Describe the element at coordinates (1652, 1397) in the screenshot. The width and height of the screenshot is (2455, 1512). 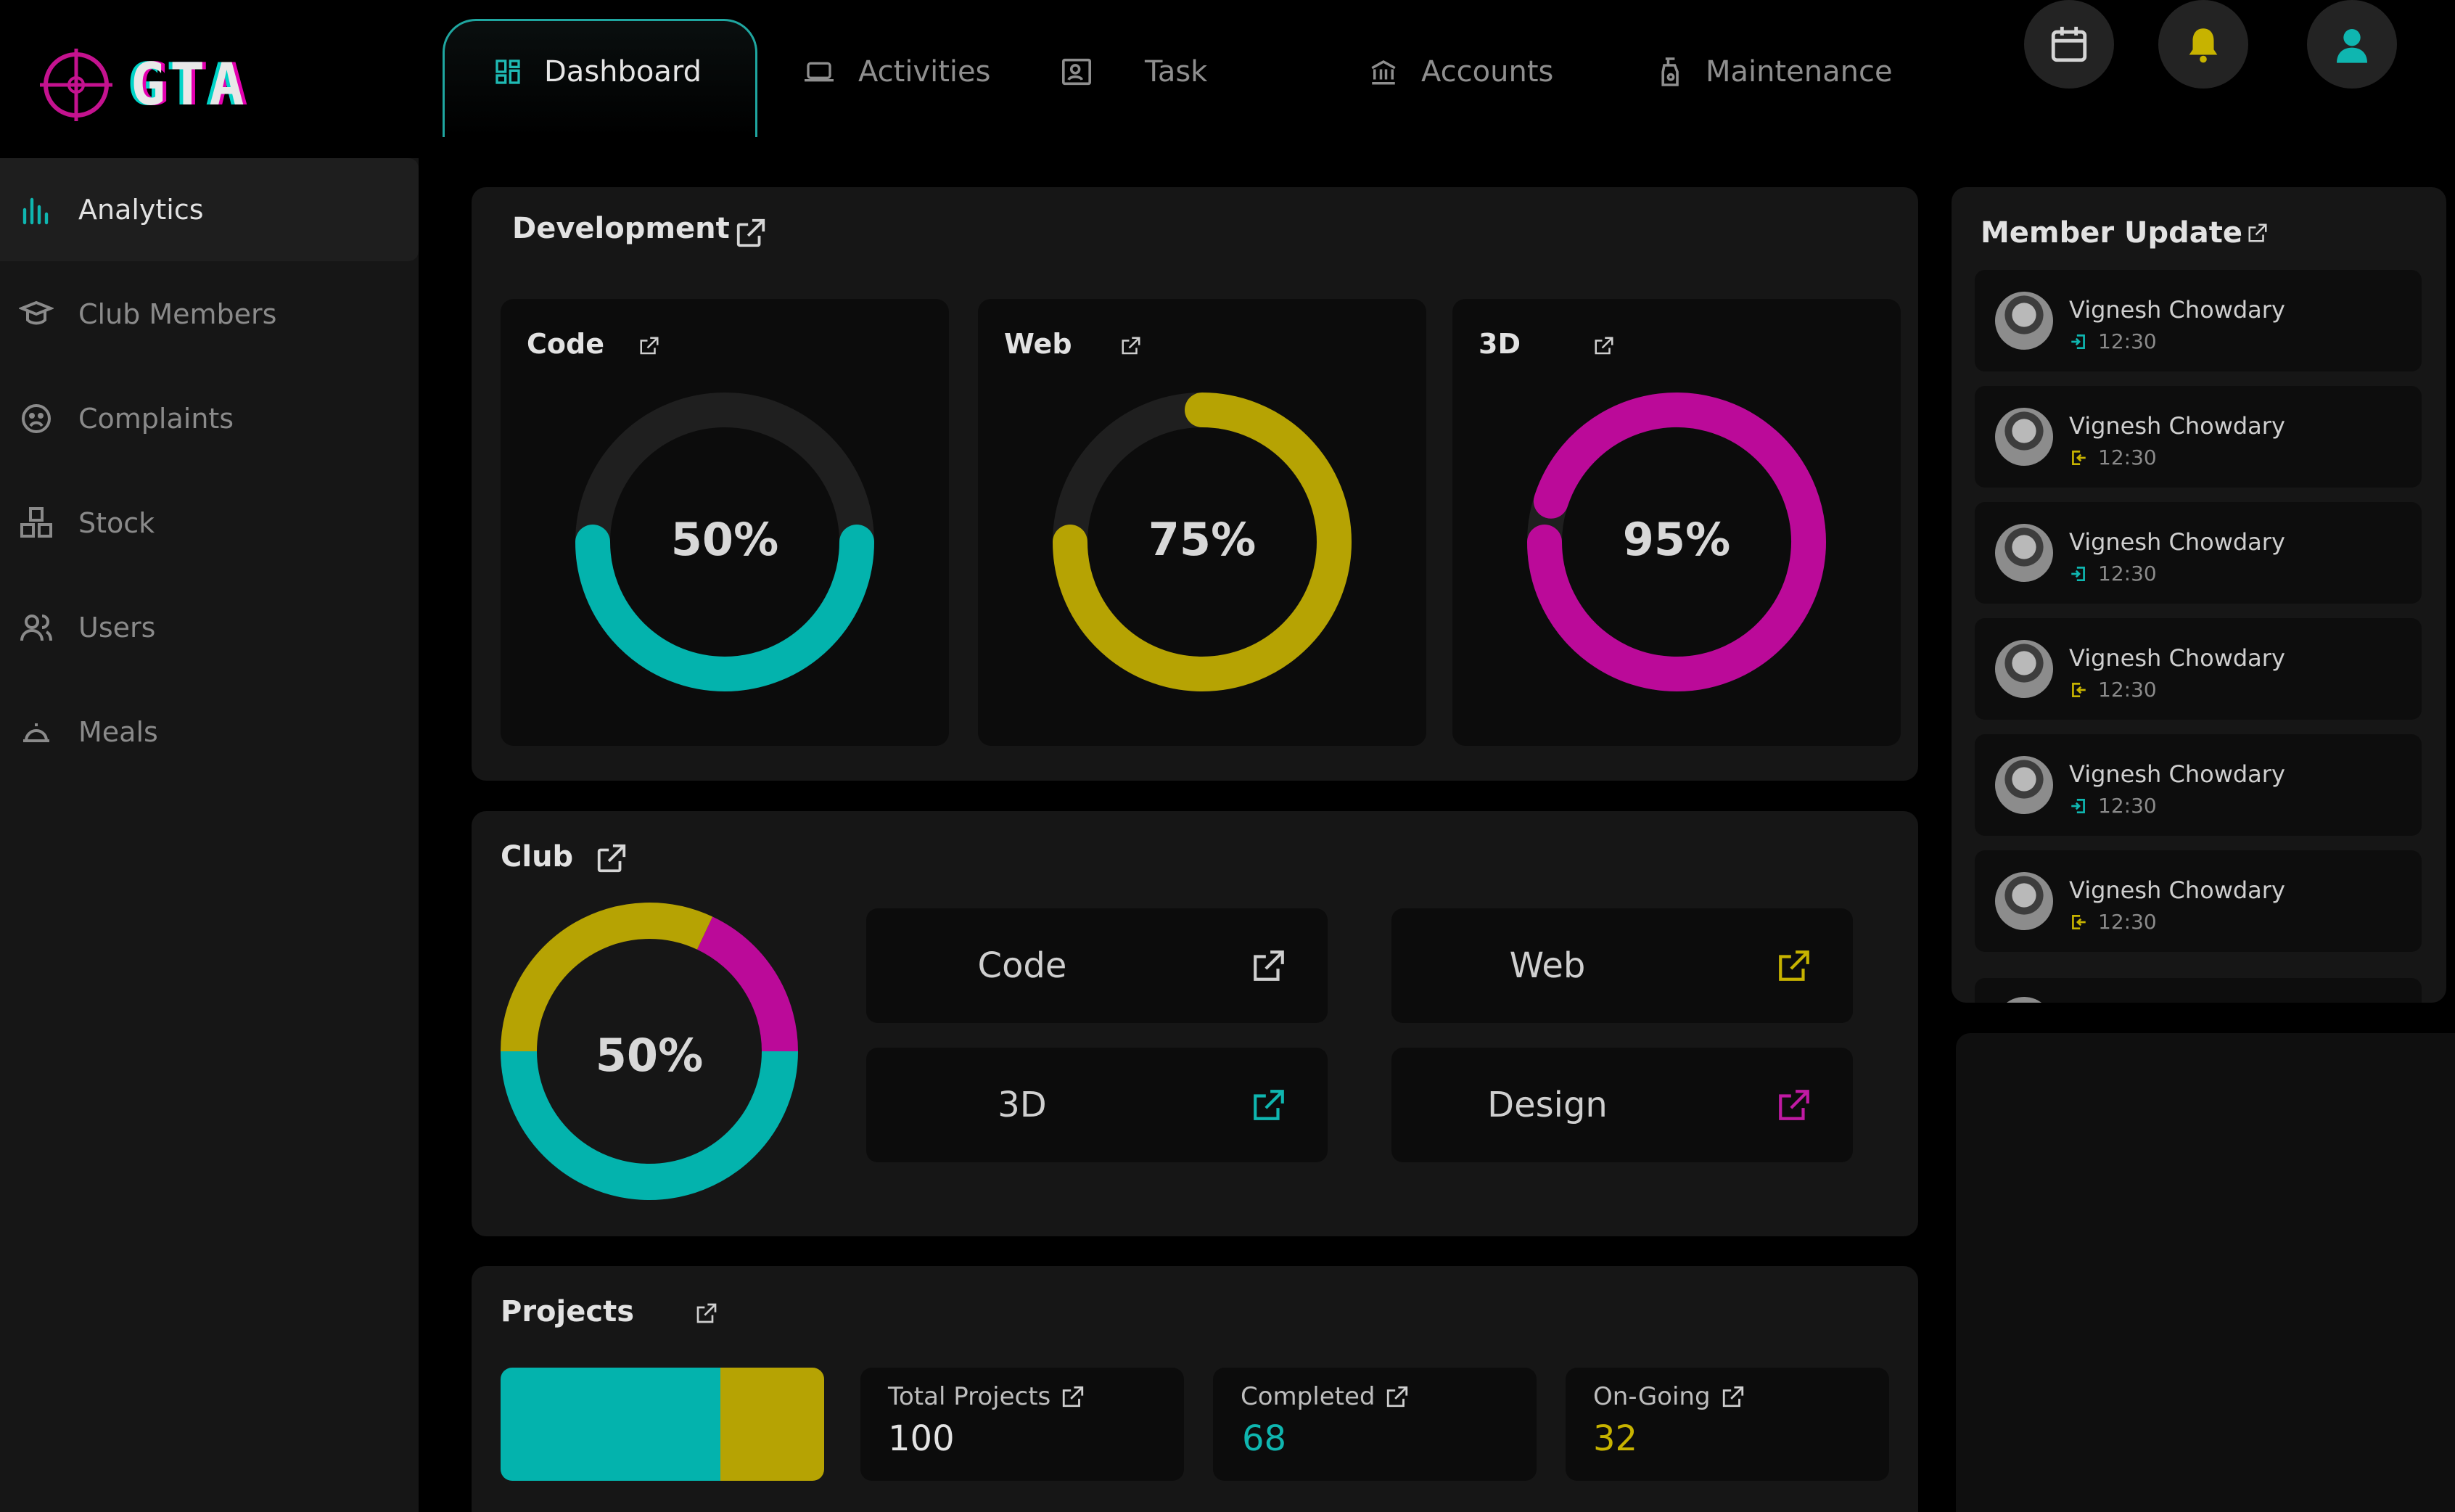
I see `stat-label: On-Going` at that location.